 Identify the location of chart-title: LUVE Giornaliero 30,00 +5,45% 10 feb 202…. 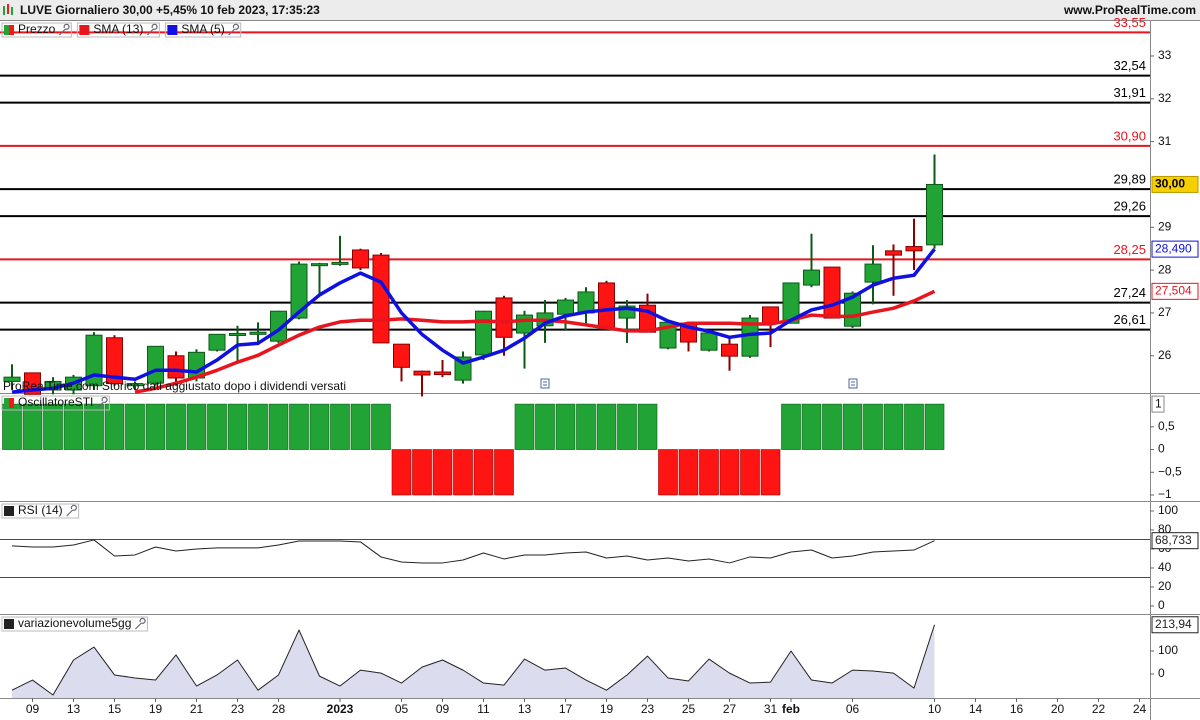
(170, 10).